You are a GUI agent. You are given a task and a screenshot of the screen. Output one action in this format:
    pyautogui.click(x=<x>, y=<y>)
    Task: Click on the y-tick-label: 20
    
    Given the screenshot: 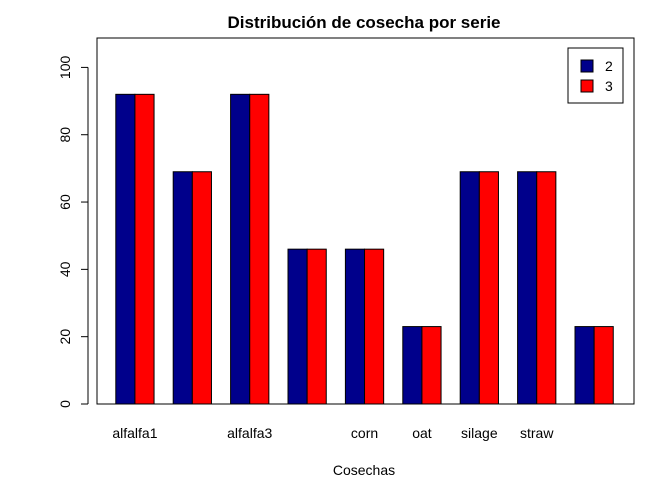 What is the action you would take?
    pyautogui.click(x=65, y=337)
    